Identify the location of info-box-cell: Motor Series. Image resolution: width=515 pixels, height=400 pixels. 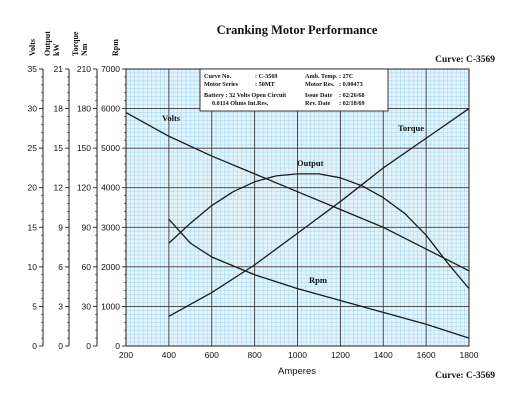
(221, 84).